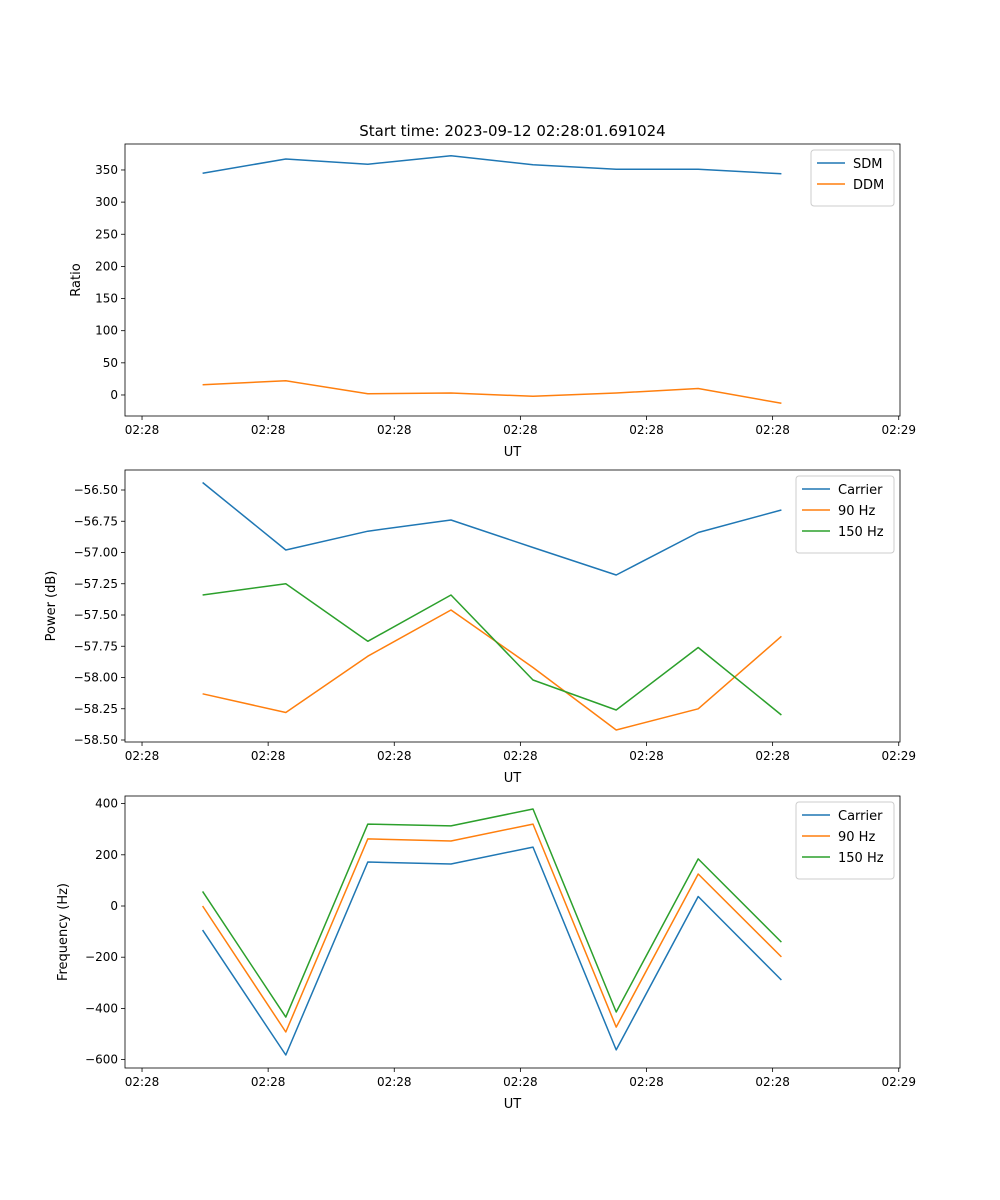 Image resolution: width=1000 pixels, height=1200 pixels. What do you see at coordinates (106, 804) in the screenshot?
I see `y-tick-label: 400` at bounding box center [106, 804].